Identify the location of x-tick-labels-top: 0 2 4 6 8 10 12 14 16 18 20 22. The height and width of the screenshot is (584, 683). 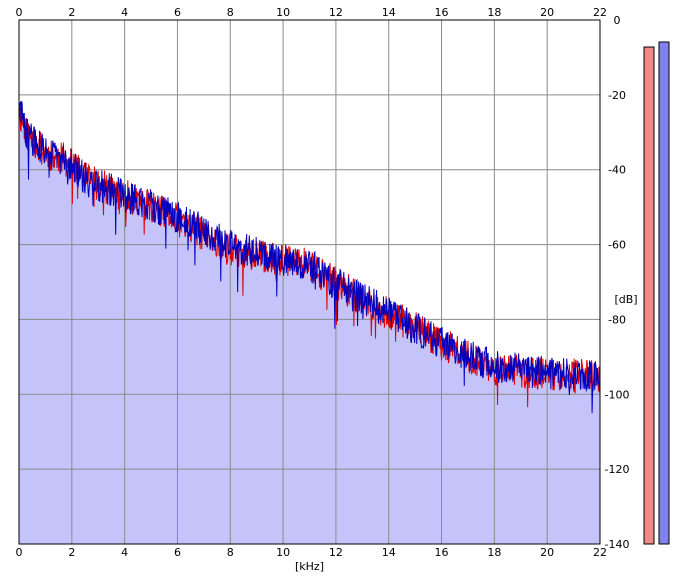
(312, 12).